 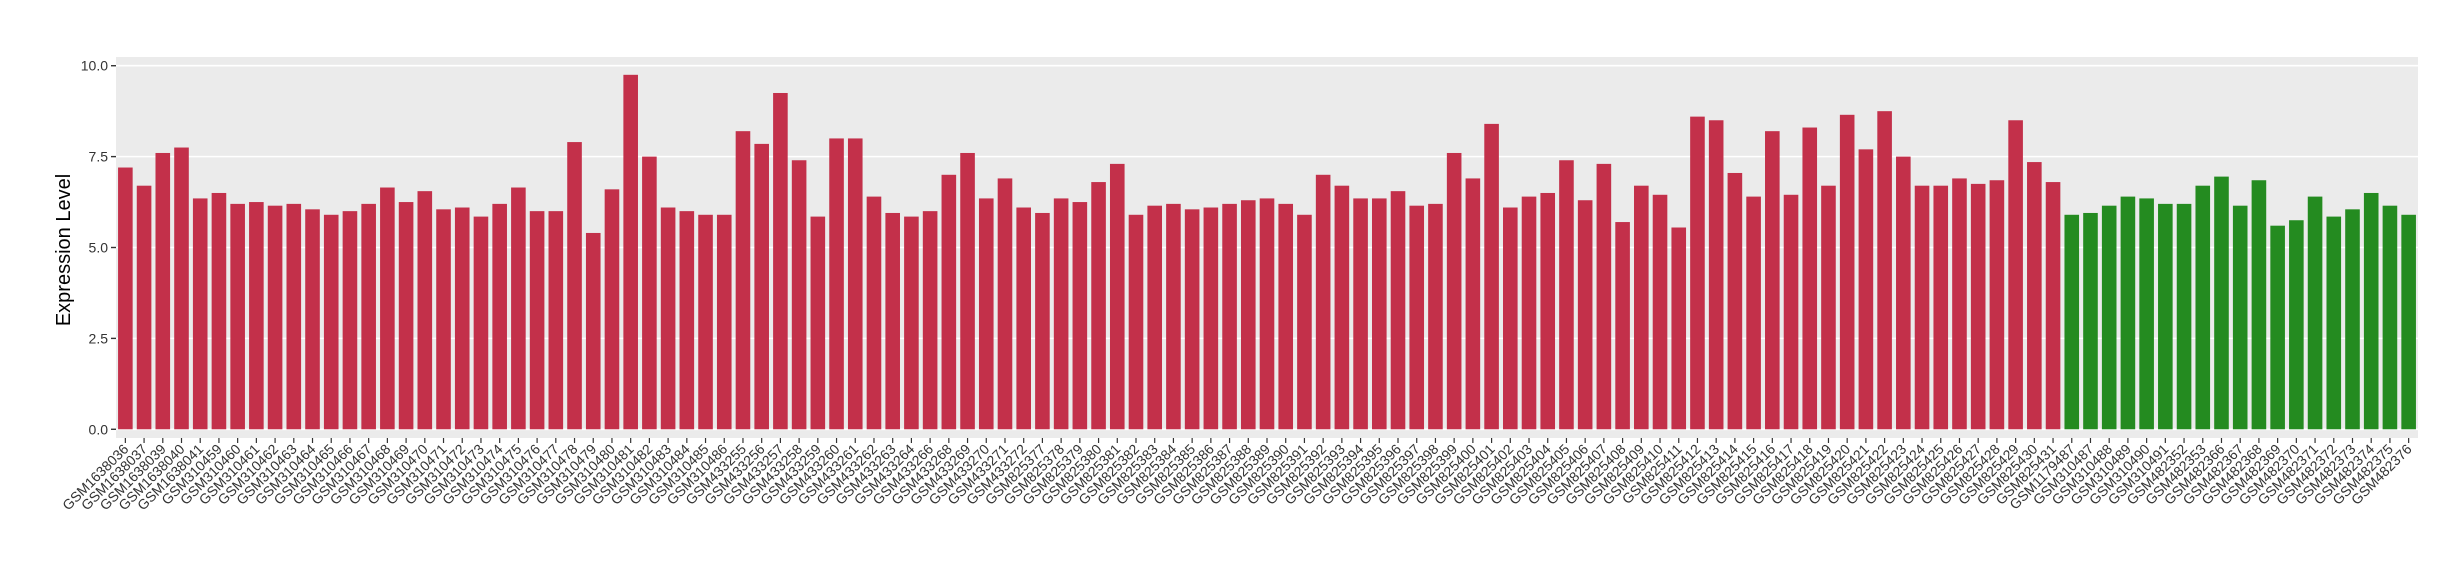 What do you see at coordinates (64, 250) in the screenshot?
I see `y-axis-title: Expression Level` at bounding box center [64, 250].